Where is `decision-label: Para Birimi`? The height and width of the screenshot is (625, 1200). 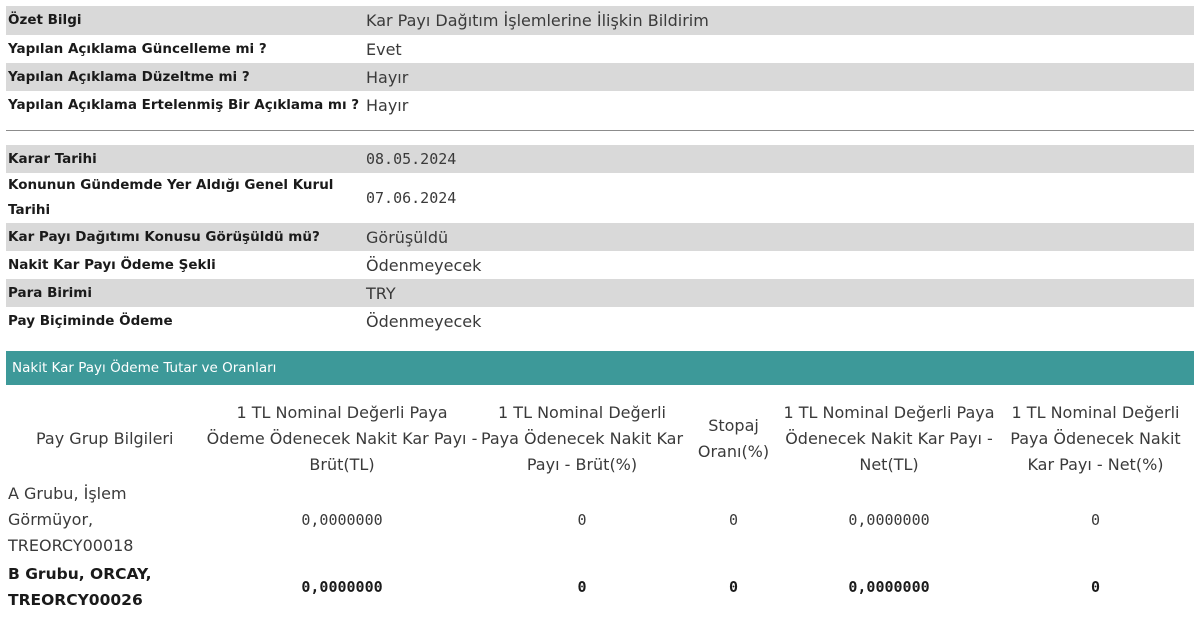
decision-label: Para Birimi is located at coordinates (184, 293).